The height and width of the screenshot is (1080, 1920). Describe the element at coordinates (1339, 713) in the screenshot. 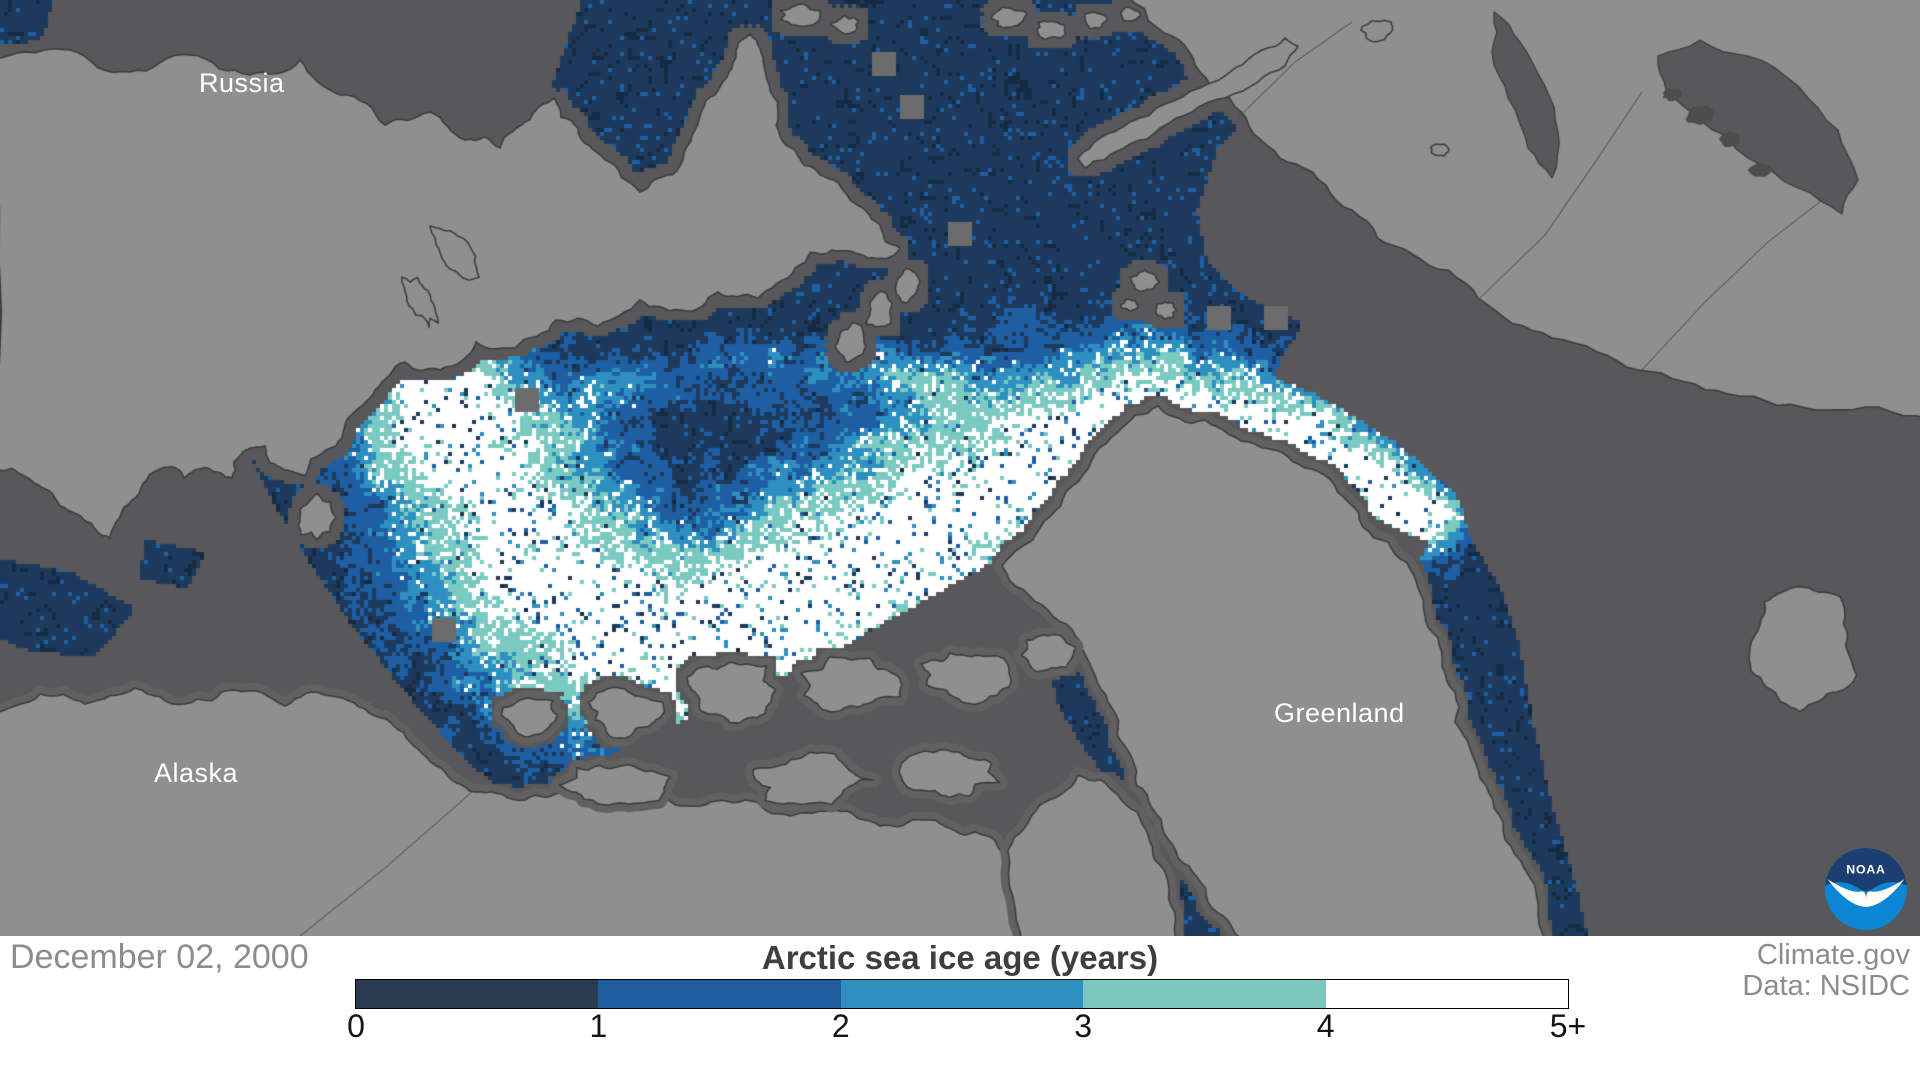

I see `map-label-greenland: Greenland` at that location.